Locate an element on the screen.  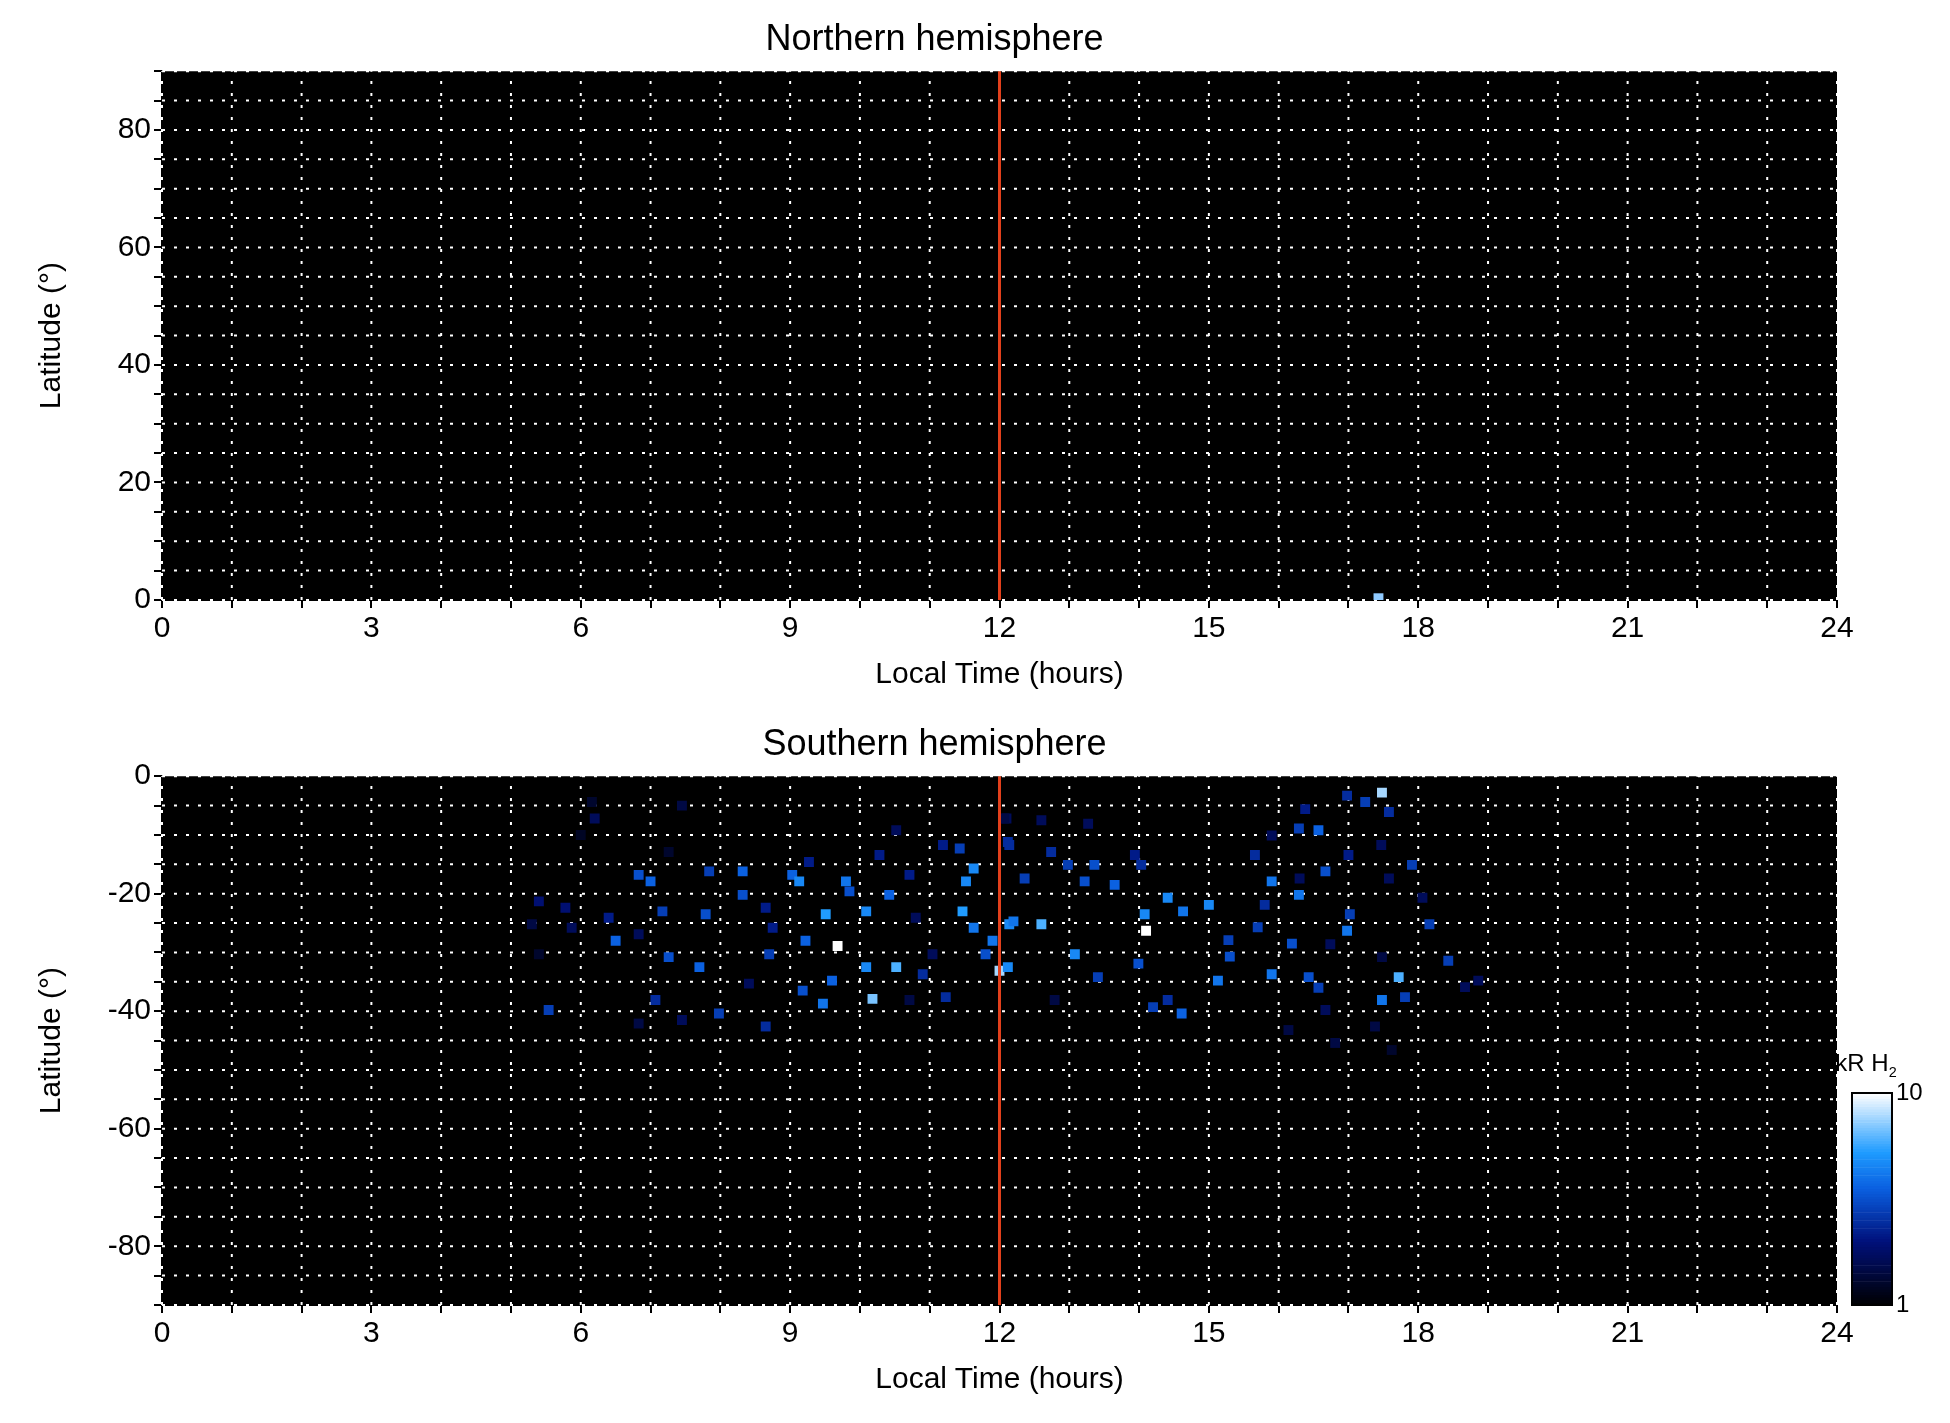
color-bar-label: 1 is located at coordinates (1903, 1303).